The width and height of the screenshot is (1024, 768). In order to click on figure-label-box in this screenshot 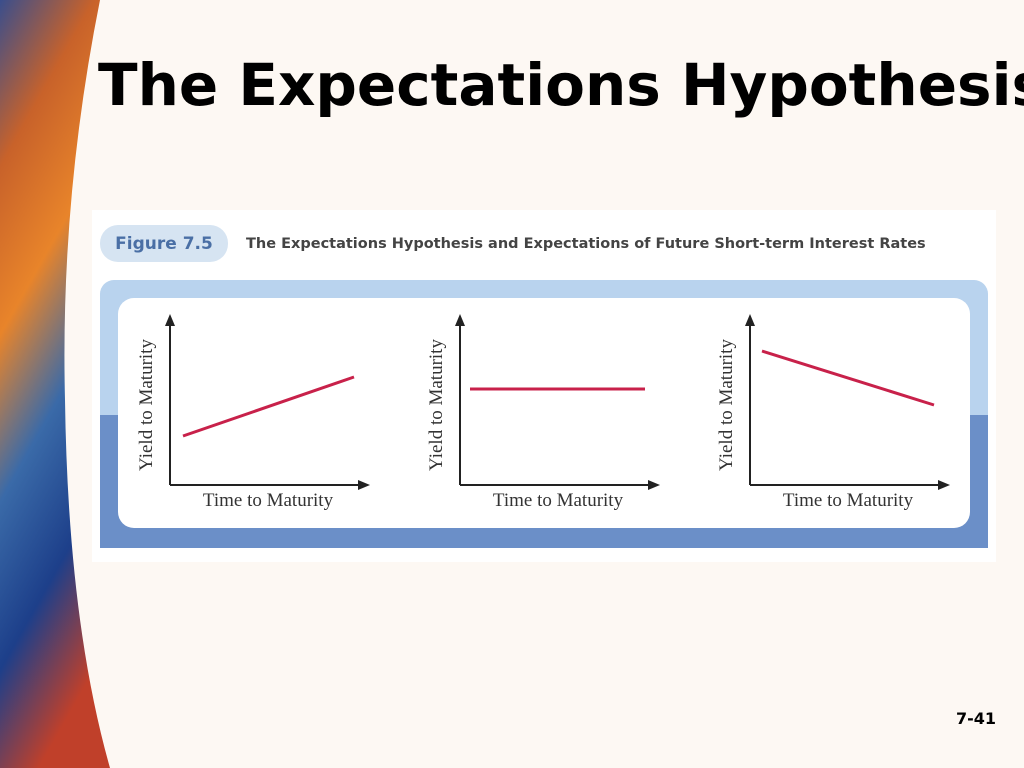, I will do `click(164, 243)`.